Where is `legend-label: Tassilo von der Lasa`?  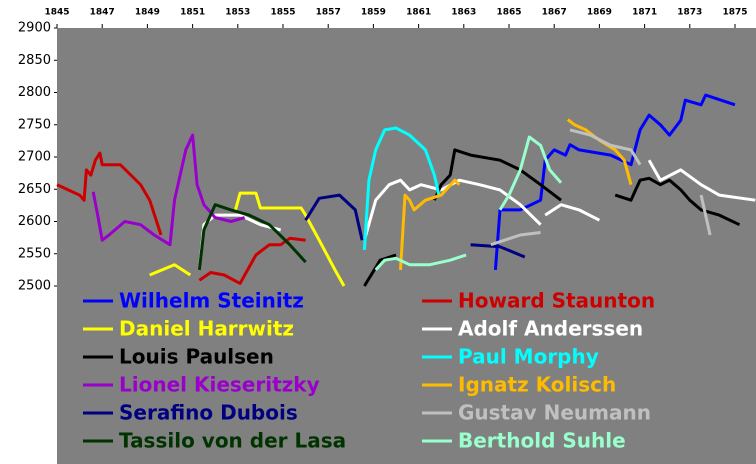 legend-label: Tassilo von der Lasa is located at coordinates (232, 441).